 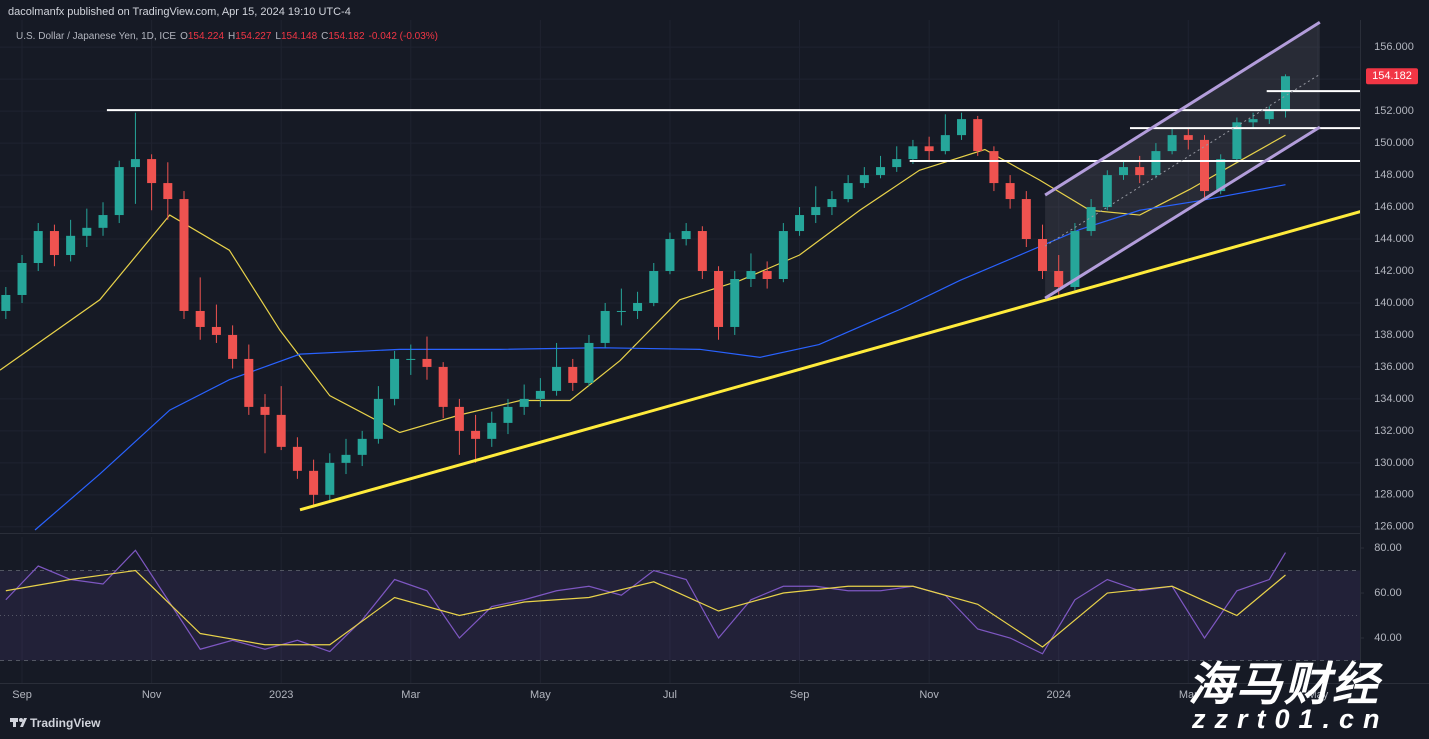 I want to click on legend-value: 154.148, so click(x=299, y=36).